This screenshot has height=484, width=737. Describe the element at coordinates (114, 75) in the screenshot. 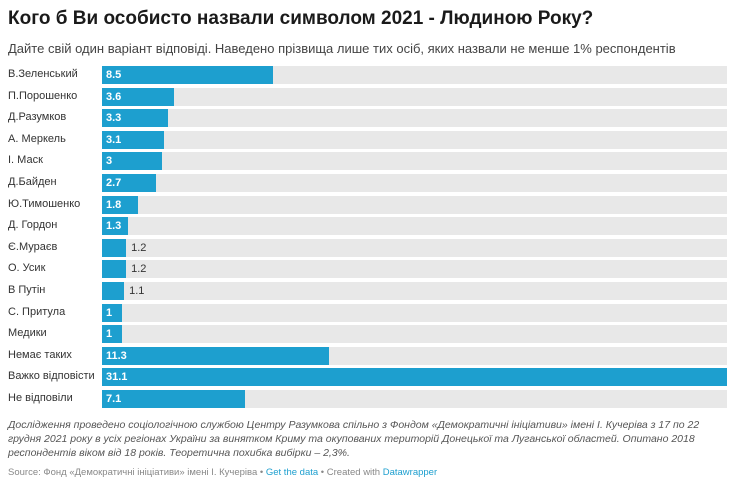

I see `value-label: 8.5` at that location.